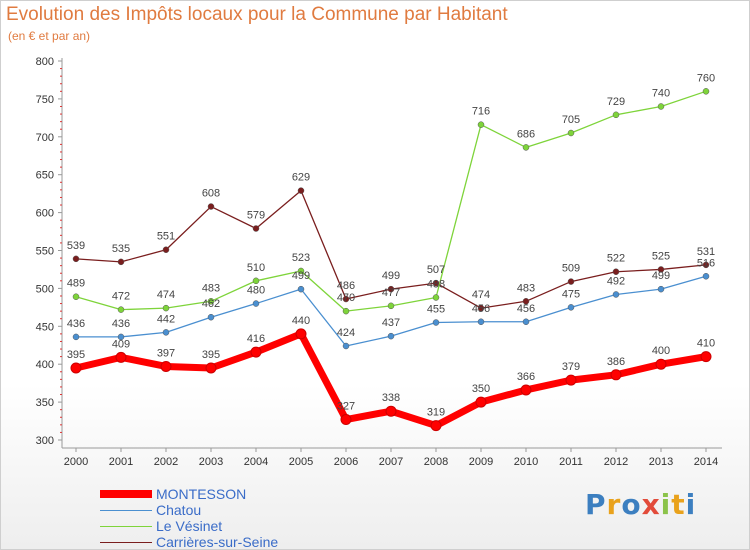  Describe the element at coordinates (121, 462) in the screenshot. I see `x-tick-label: 2001` at that location.